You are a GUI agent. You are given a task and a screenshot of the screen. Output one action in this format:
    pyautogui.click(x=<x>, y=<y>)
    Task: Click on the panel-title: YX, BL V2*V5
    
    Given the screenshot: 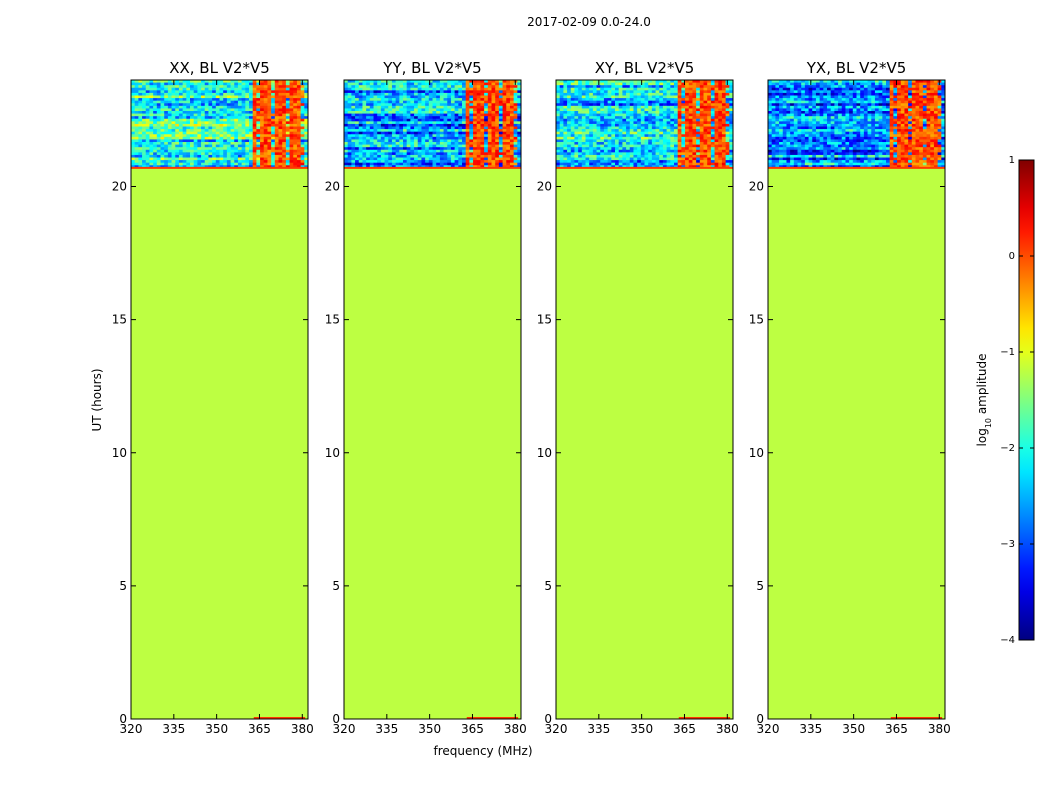 What is the action you would take?
    pyautogui.click(x=856, y=68)
    